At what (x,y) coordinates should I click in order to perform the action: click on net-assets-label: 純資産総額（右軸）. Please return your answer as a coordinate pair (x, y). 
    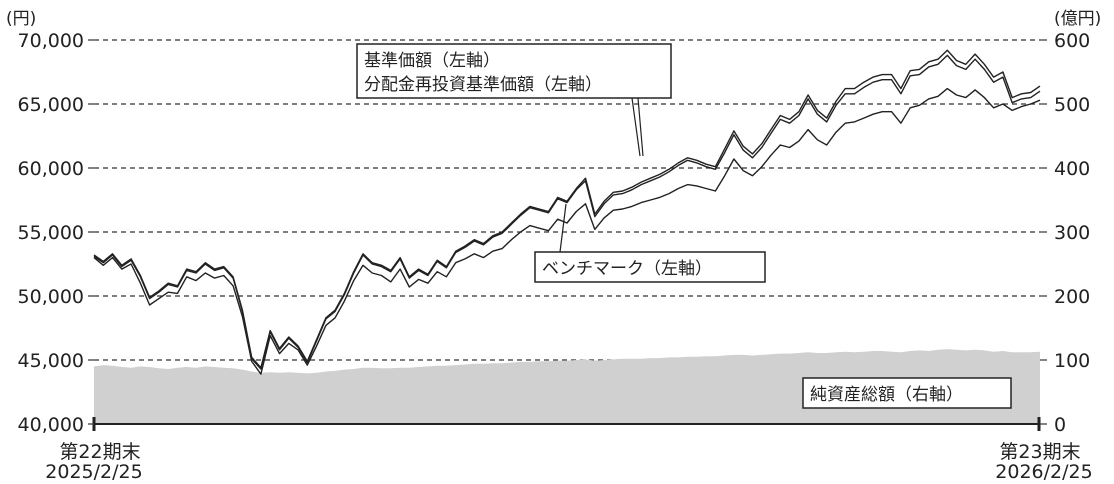
    Looking at the image, I should click on (886, 395).